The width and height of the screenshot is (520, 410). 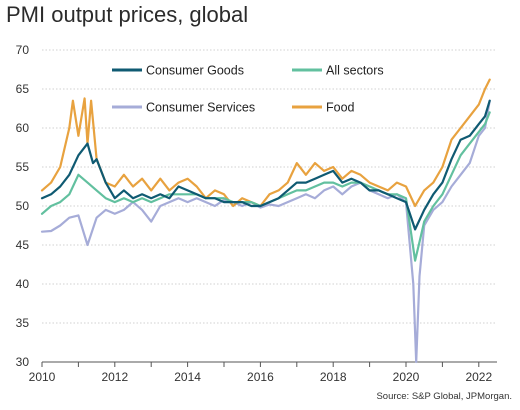 I want to click on legend-label: Consumer Services, so click(x=200, y=108).